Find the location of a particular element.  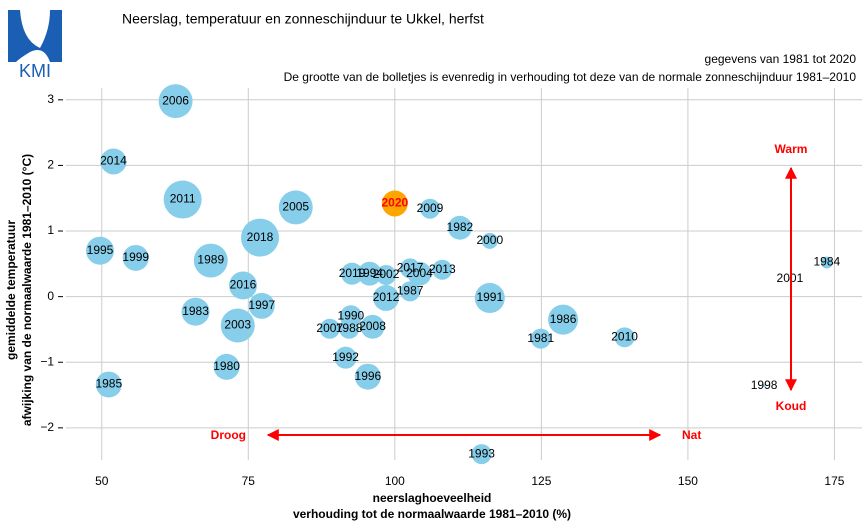

annotation: Warm is located at coordinates (791, 149).